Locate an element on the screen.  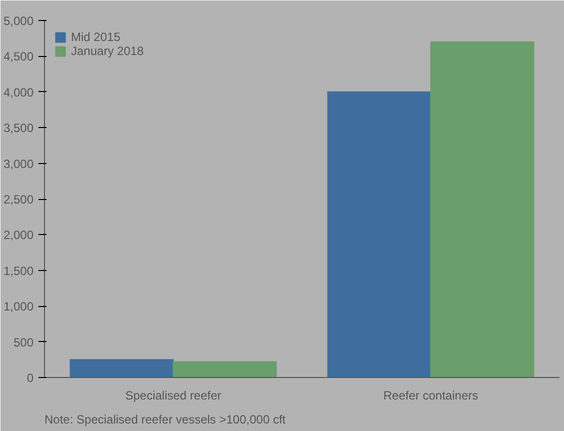
y-tick-label: 4,500 is located at coordinates (18, 57).